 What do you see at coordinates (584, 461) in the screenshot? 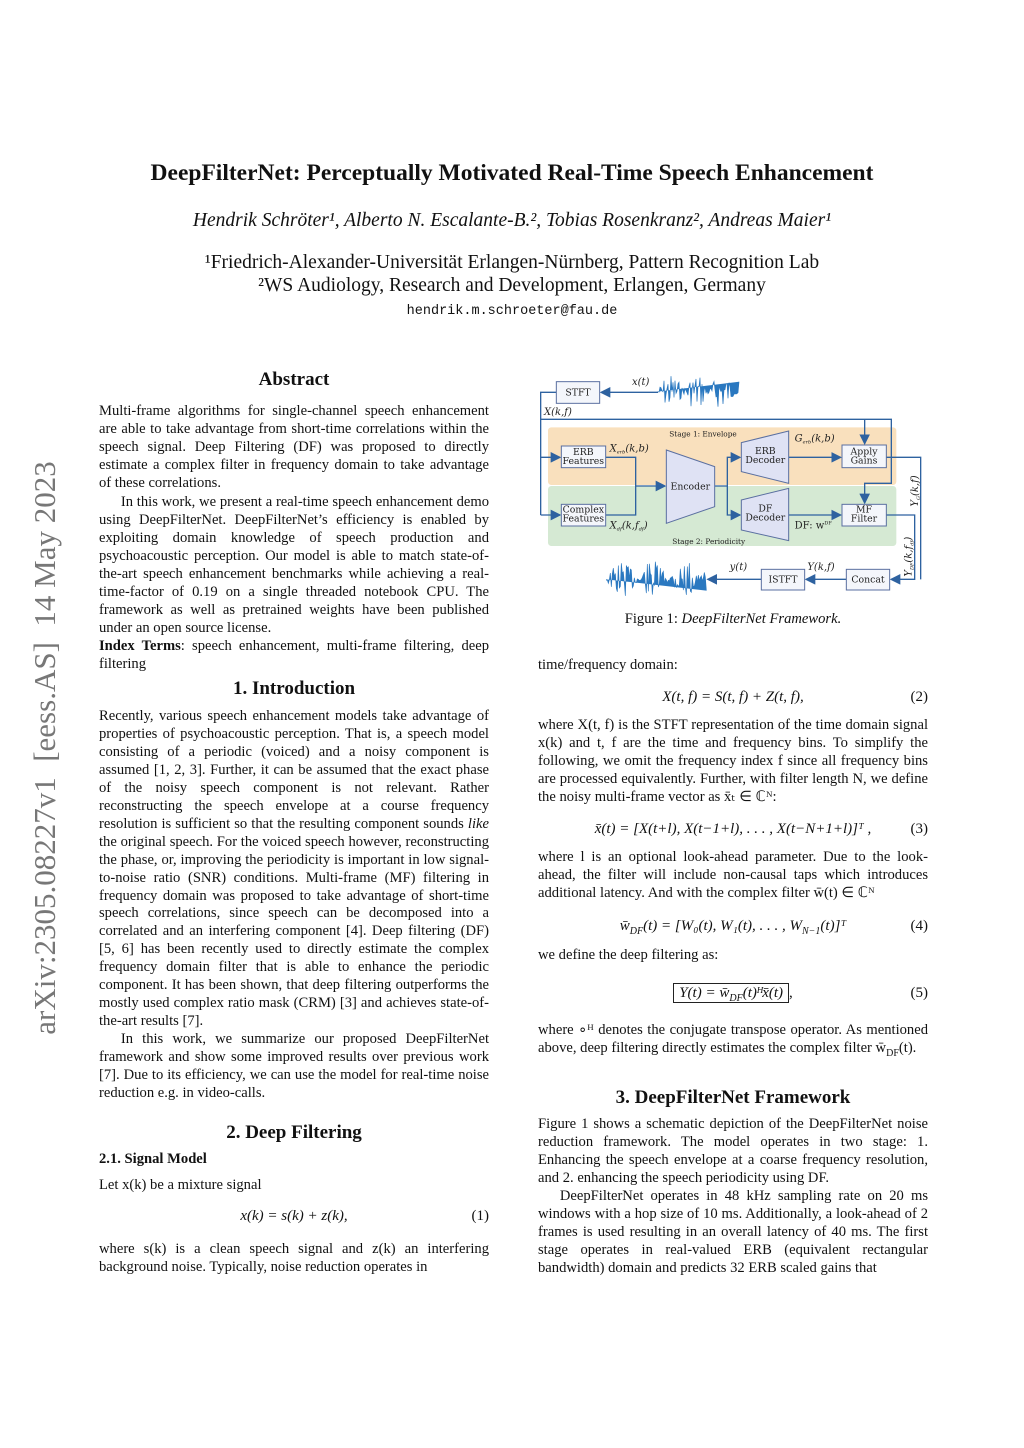
I see `erb-features-label-2: Features` at bounding box center [584, 461].